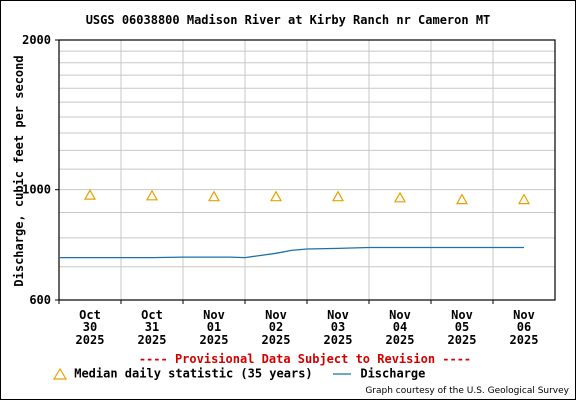 This screenshot has width=576, height=400. I want to click on x-tick-label-day: 04, so click(400, 327).